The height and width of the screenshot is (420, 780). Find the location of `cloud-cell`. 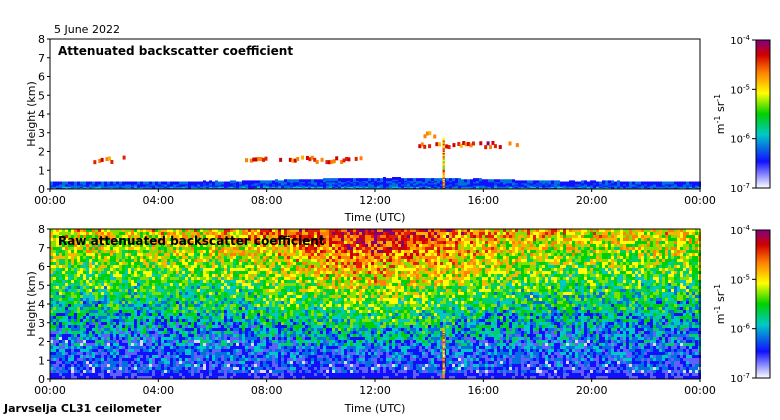

cloud-cell is located at coordinates (251, 160).